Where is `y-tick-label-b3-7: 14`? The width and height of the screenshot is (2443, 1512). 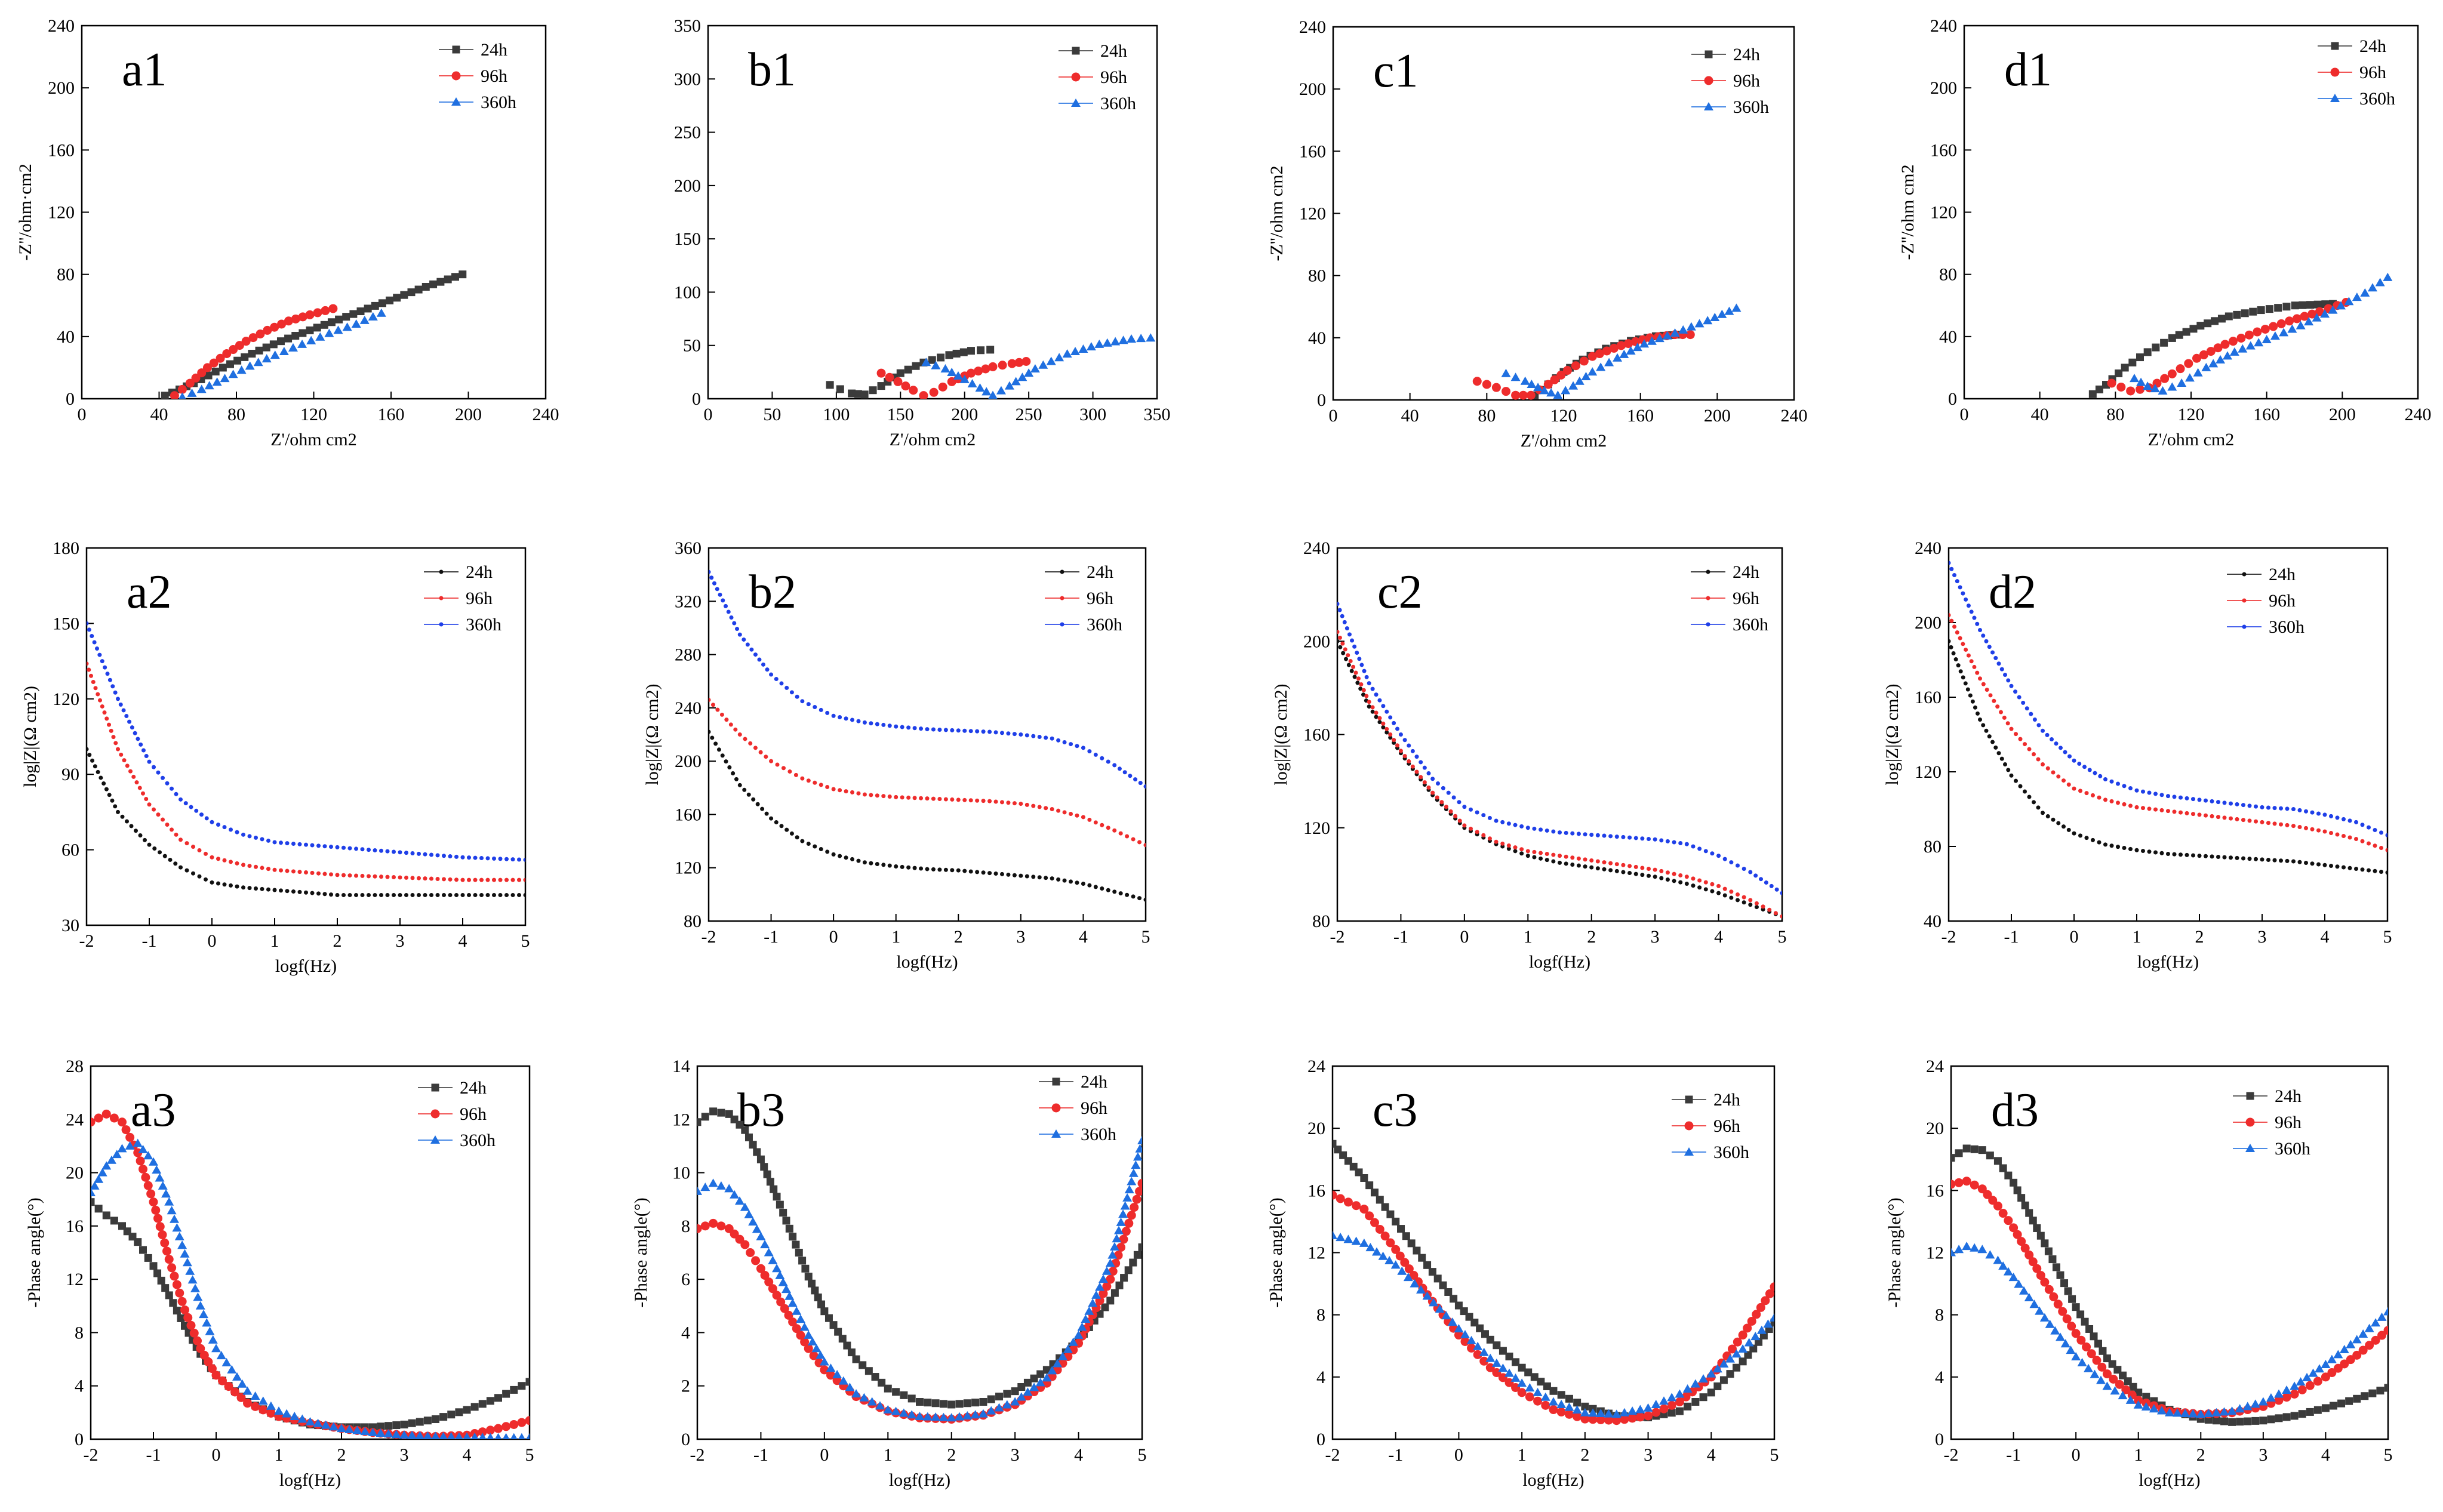
y-tick-label-b3-7: 14 is located at coordinates (681, 1066).